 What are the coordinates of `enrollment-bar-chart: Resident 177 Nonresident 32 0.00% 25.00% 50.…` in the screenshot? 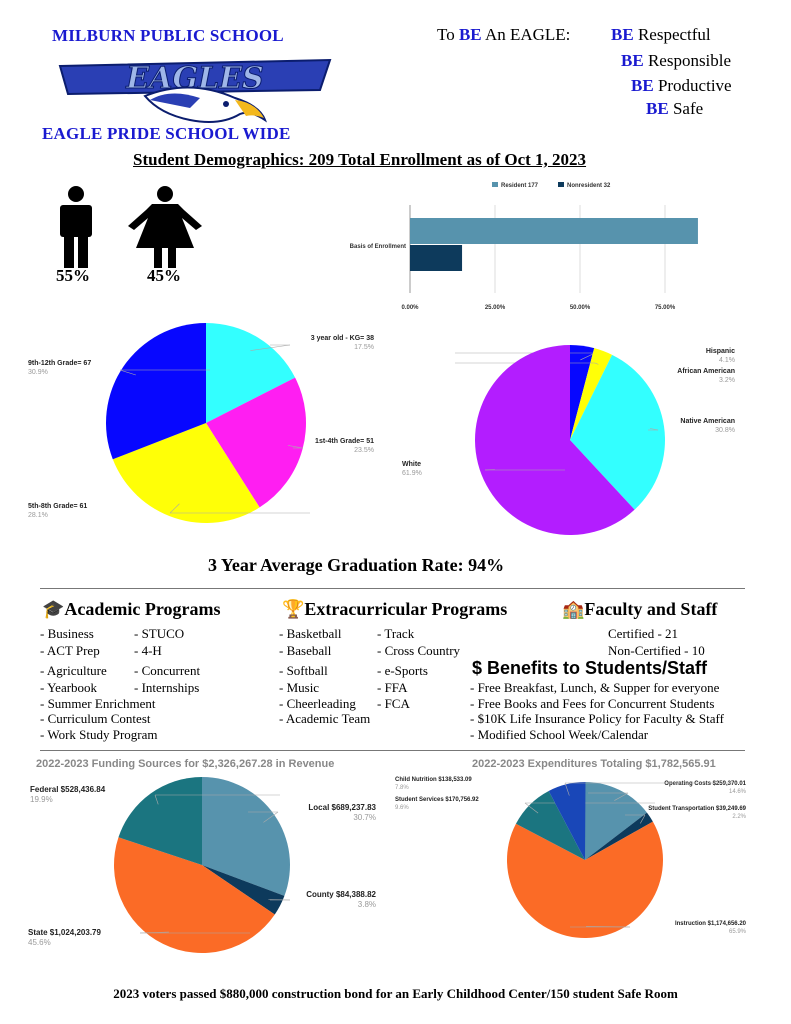 It's located at (524, 246).